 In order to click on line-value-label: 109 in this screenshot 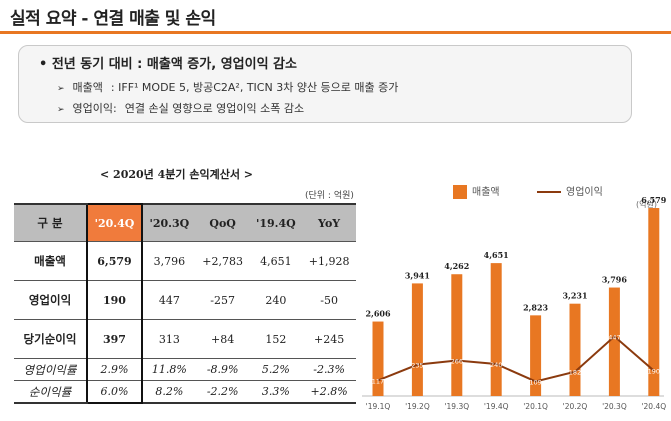, I will do `click(535, 382)`.